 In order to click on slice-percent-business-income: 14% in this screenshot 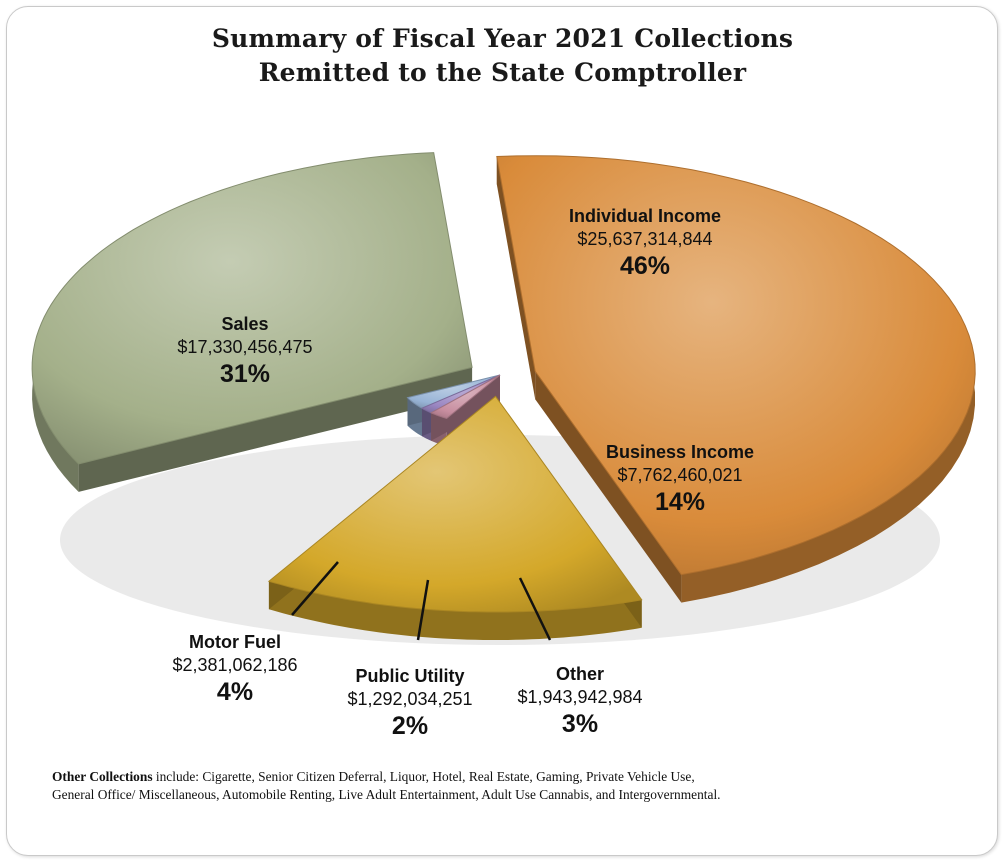, I will do `click(680, 502)`.